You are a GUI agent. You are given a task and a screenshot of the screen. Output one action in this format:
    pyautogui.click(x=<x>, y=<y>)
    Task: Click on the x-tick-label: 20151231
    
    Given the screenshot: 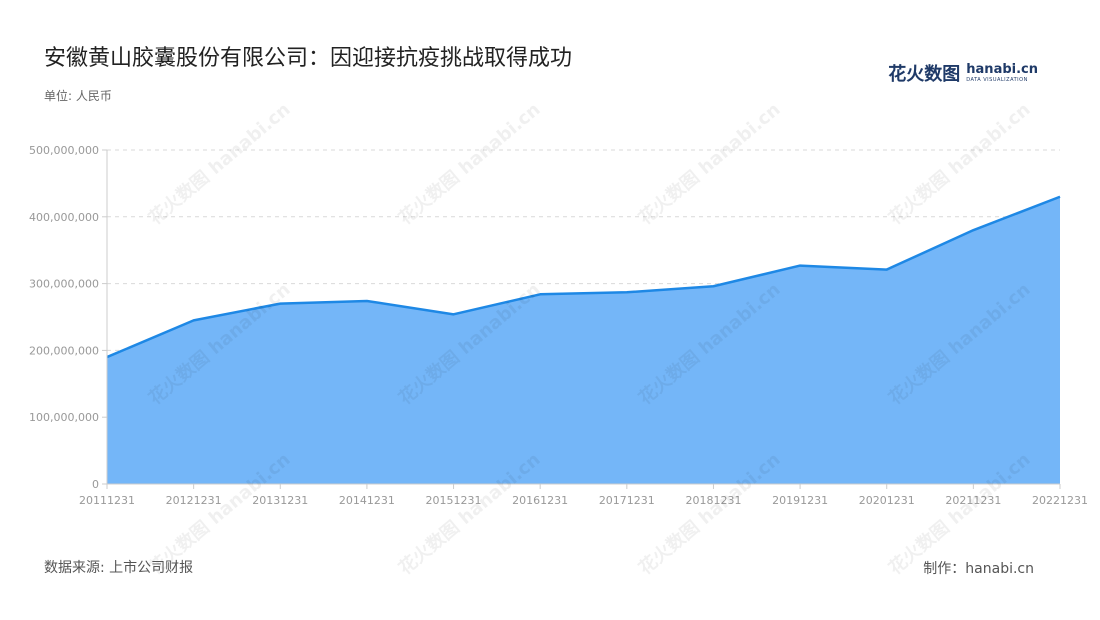 What is the action you would take?
    pyautogui.click(x=454, y=500)
    